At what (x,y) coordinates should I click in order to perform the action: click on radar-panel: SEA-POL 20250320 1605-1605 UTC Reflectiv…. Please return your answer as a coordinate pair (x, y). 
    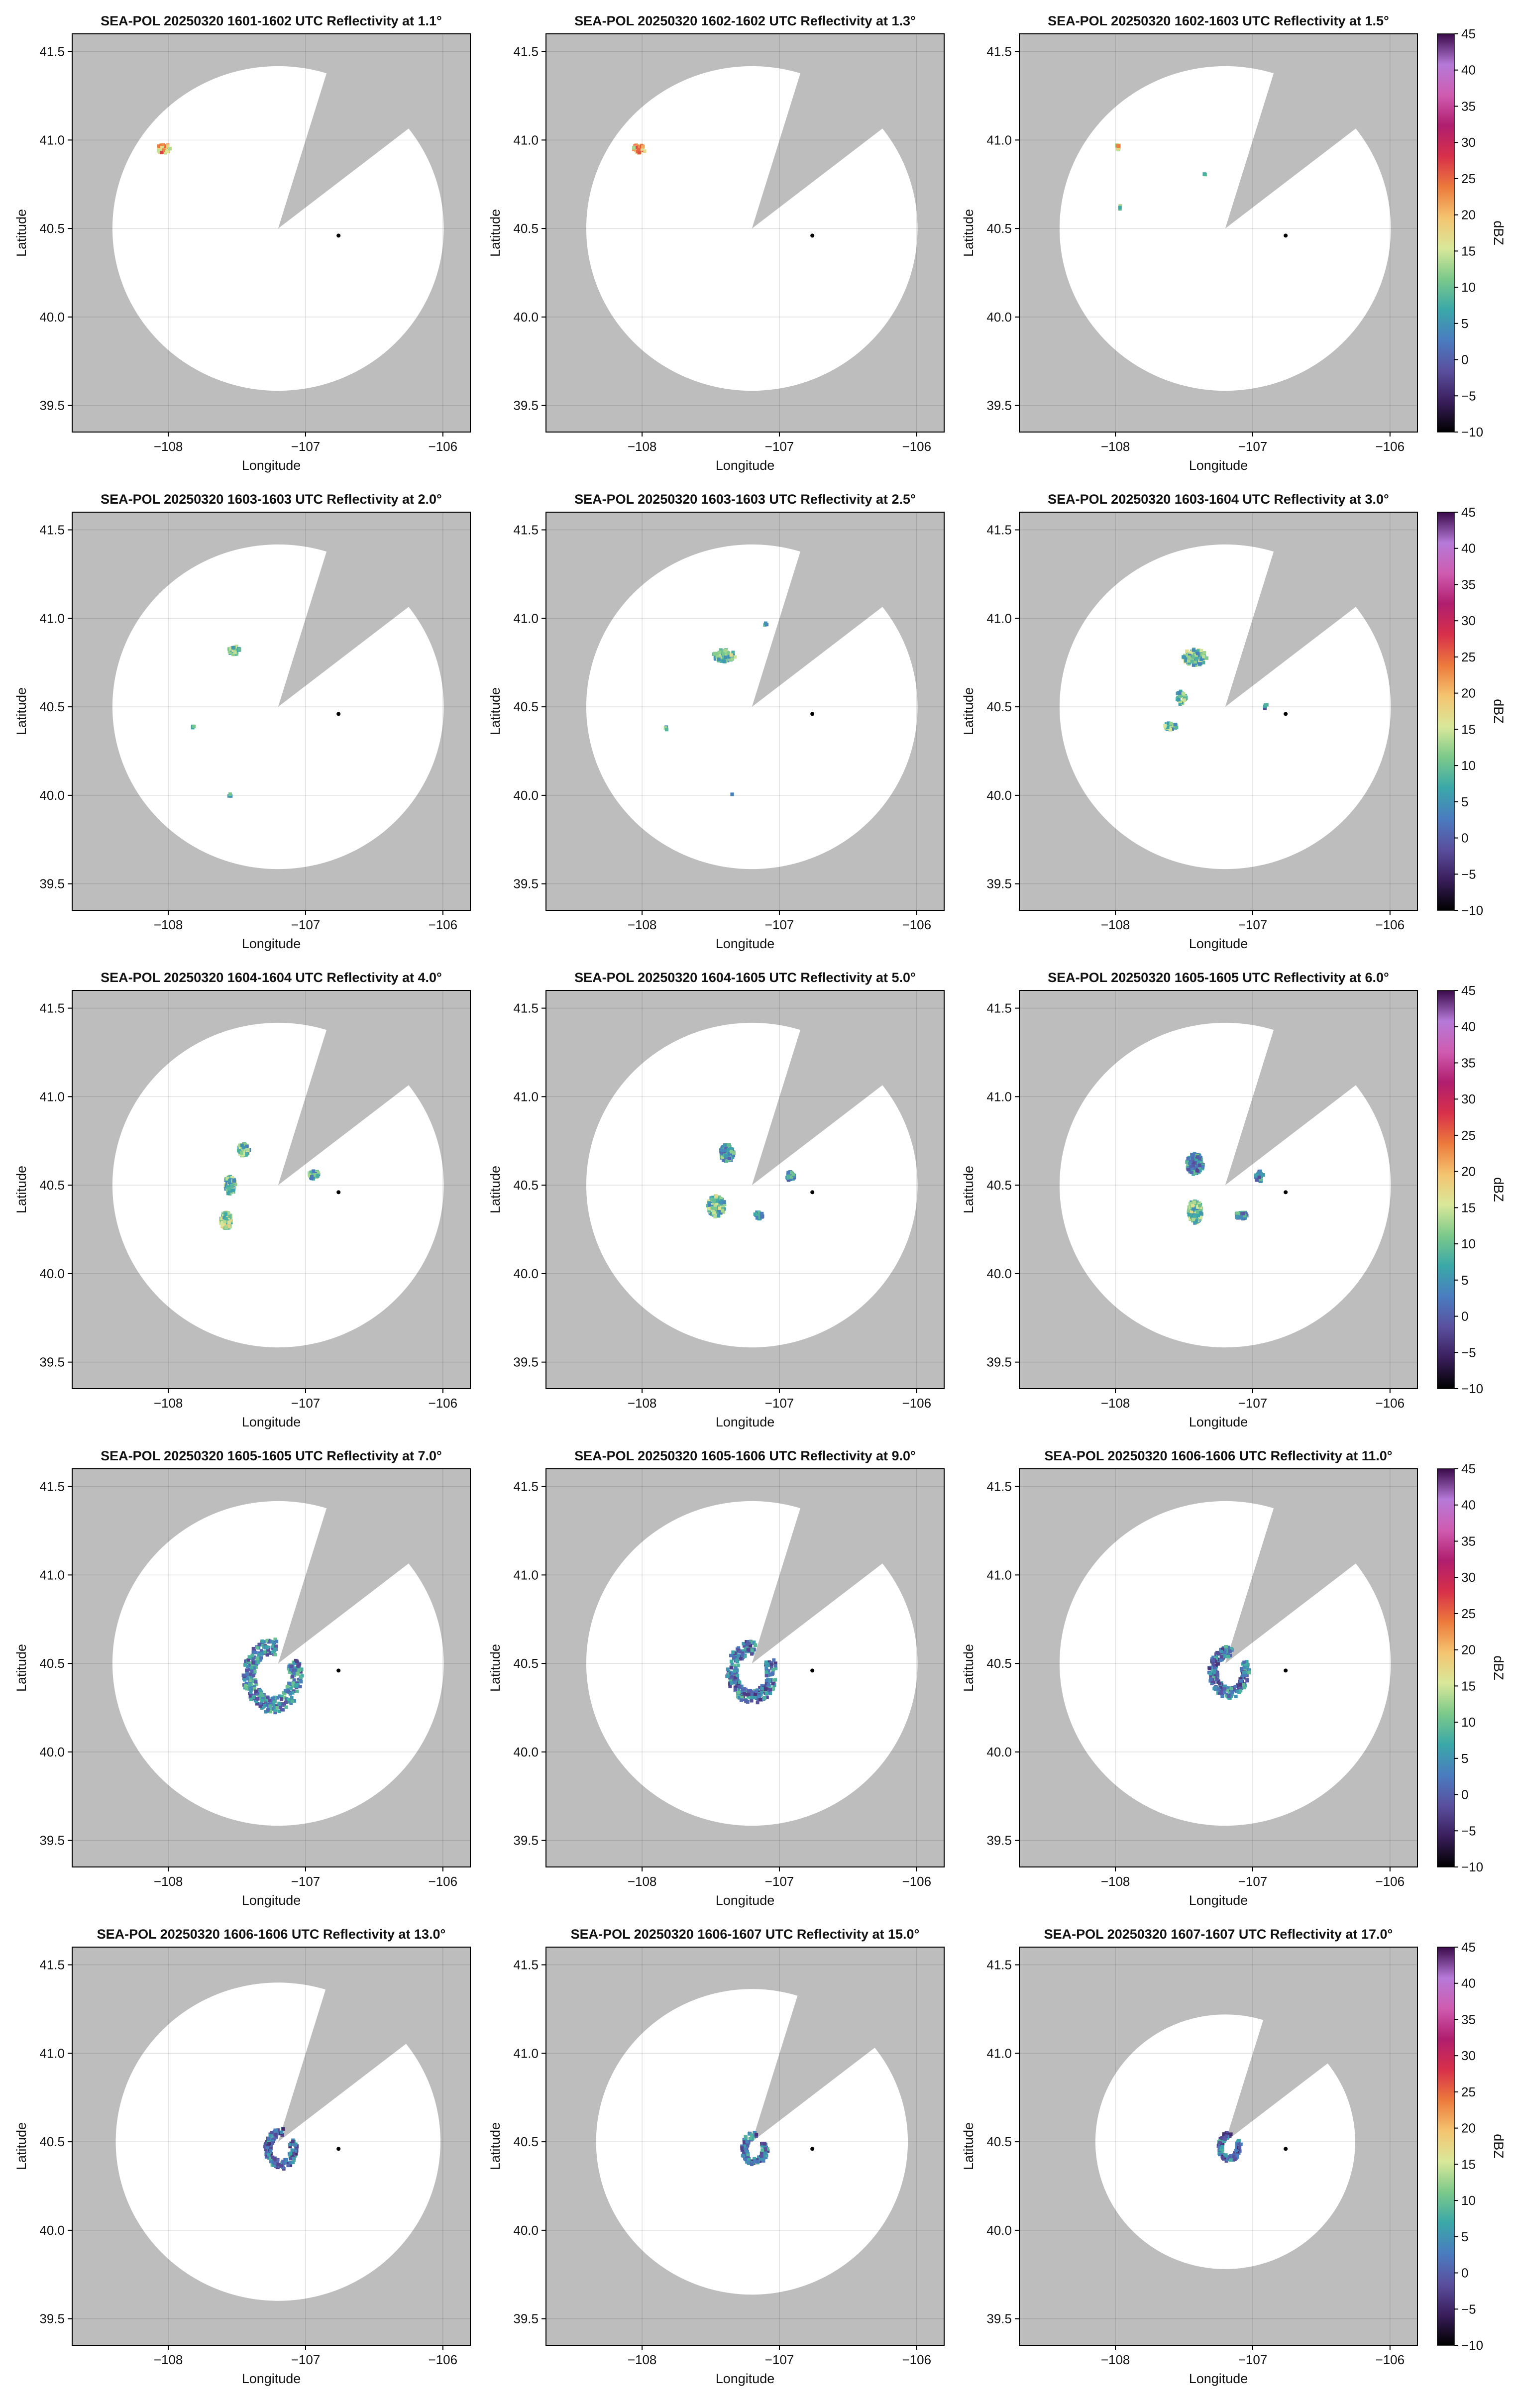
    Looking at the image, I should click on (243, 1678).